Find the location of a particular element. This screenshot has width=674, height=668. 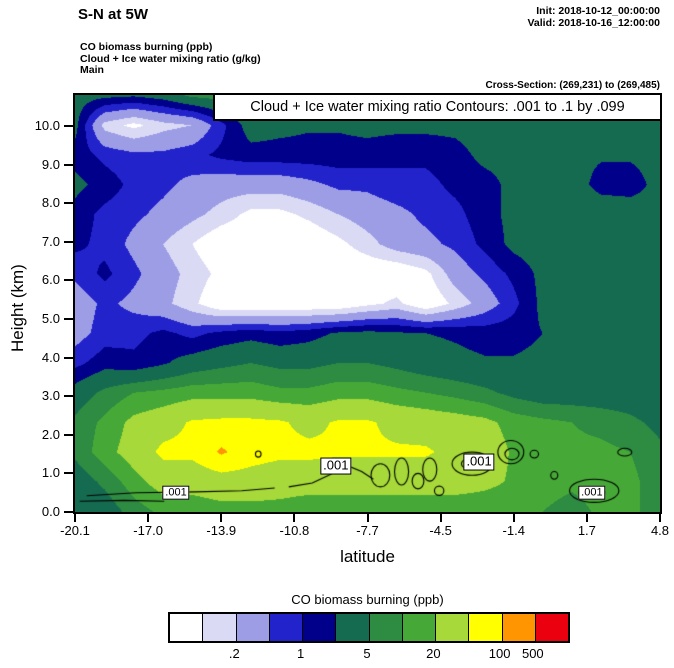

y-tick-label: 3.0 is located at coordinates (50, 396).